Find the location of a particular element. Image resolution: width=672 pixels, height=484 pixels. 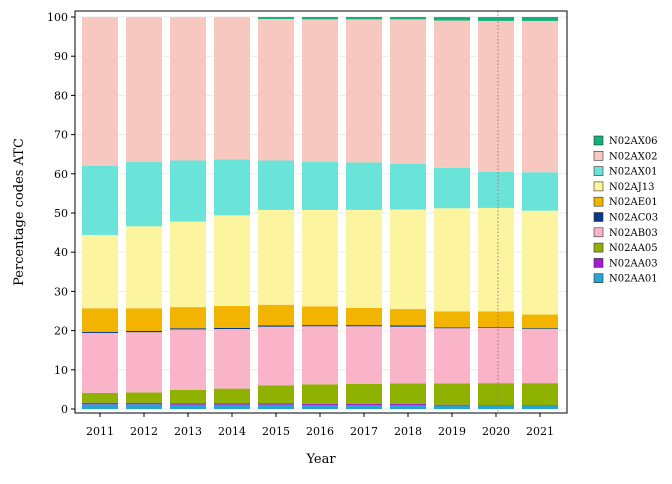

bar-segment-N02AJ13-2019 is located at coordinates (452, 260).